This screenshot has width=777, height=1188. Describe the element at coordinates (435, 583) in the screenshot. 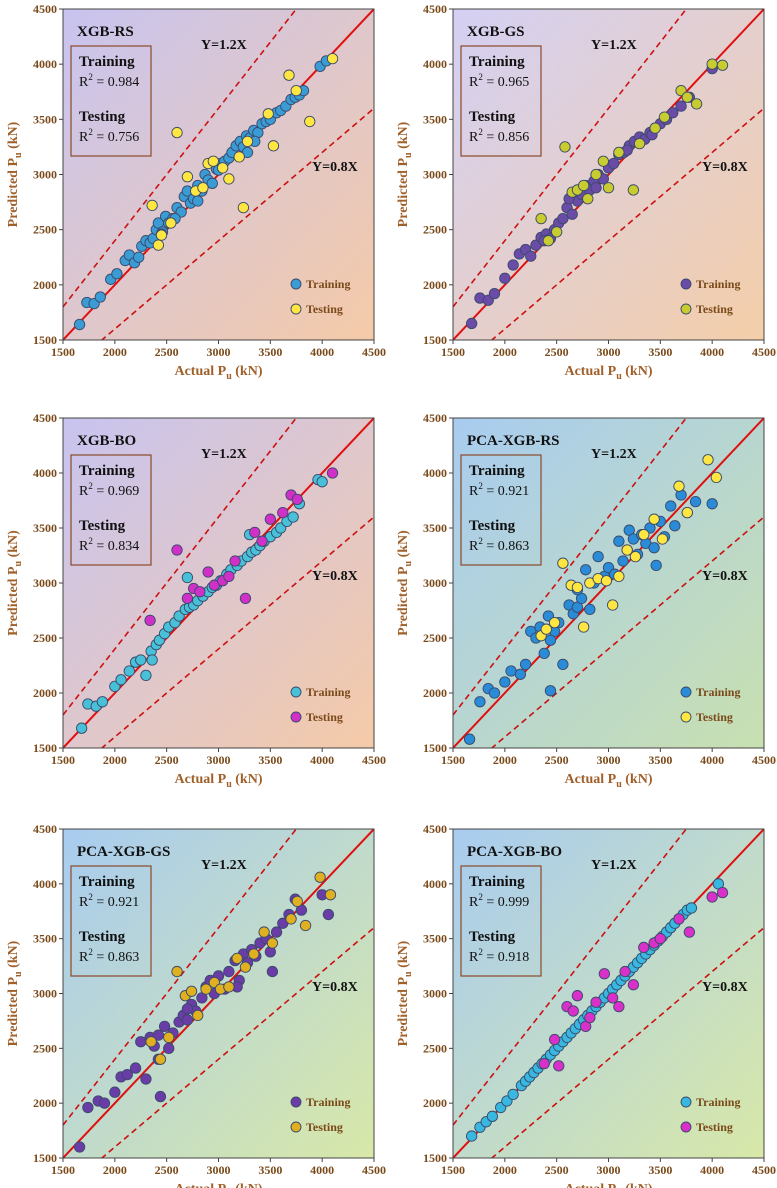

I see `y-tick-label: 3000` at that location.